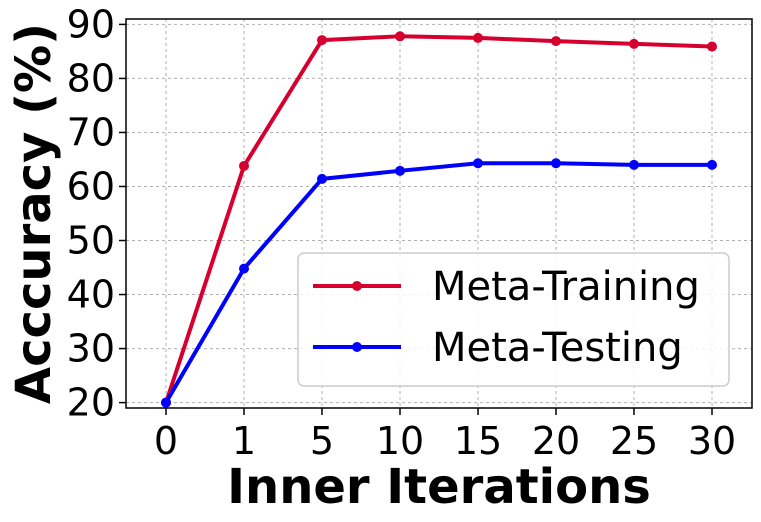 The width and height of the screenshot is (761, 522). Describe the element at coordinates (166, 441) in the screenshot. I see `x-tick-label: 0` at that location.